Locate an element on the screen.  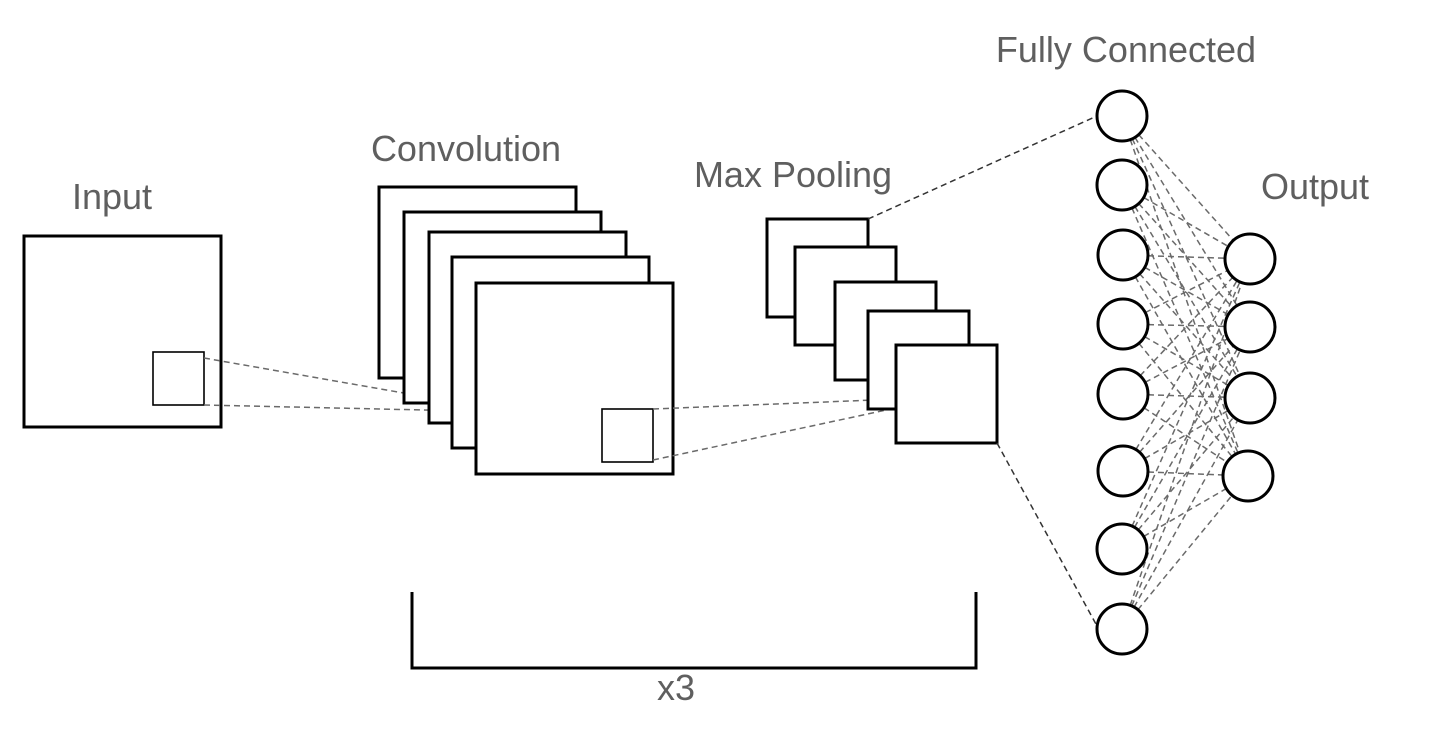
convolution-pooling-window is located at coordinates (627, 435).